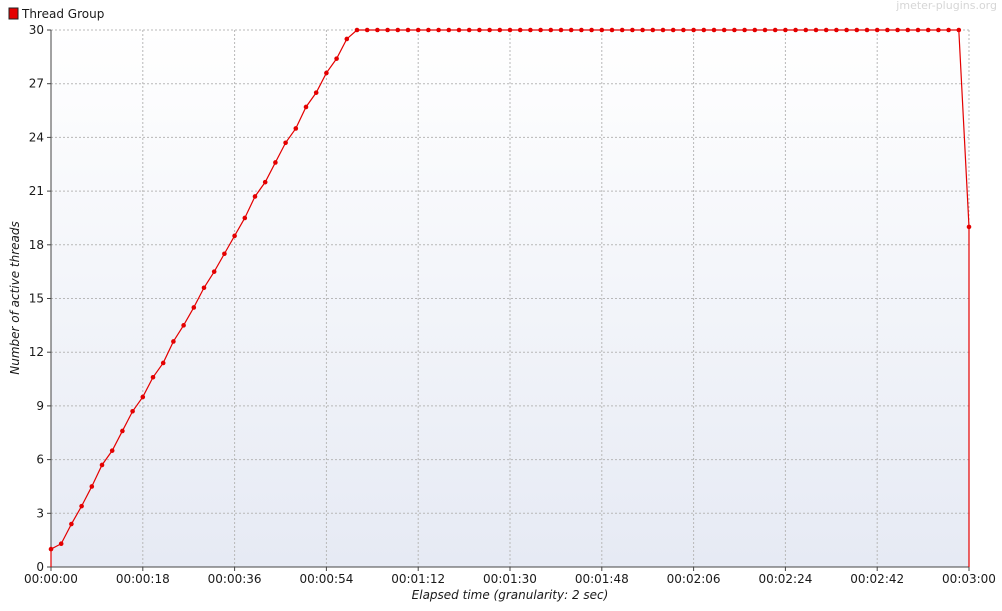 The width and height of the screenshot is (1002, 611). Describe the element at coordinates (13, 13) in the screenshot. I see `legend-swatch` at that location.